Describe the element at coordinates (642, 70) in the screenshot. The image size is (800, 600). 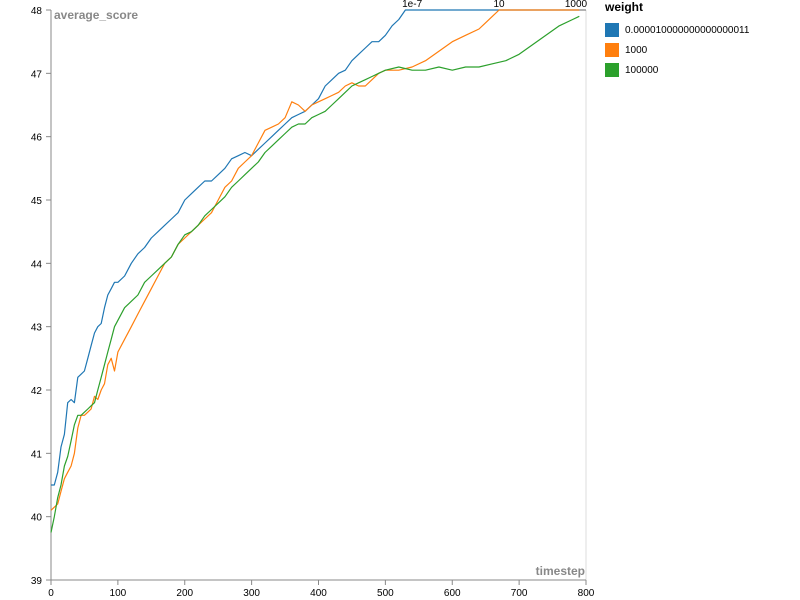
I see `legend-label: 100000` at that location.